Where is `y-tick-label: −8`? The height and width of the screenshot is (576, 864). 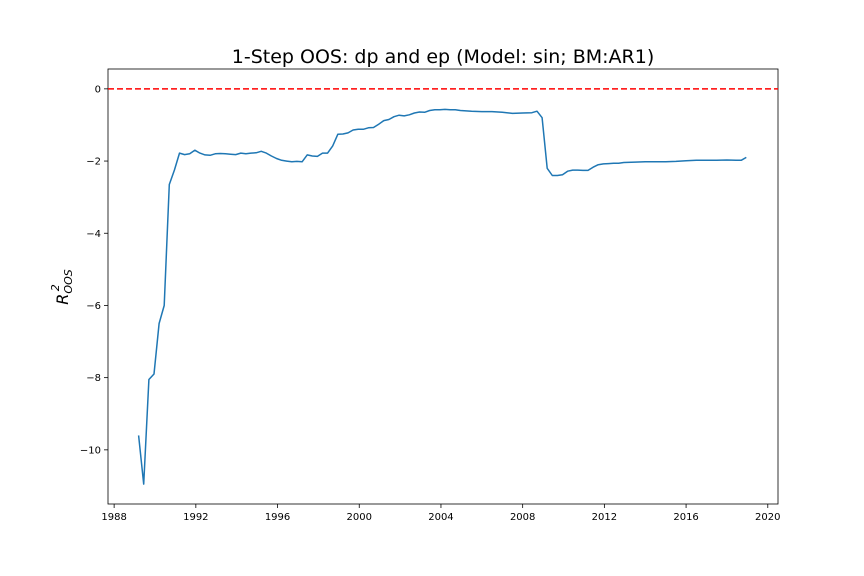
y-tick-label: −8 is located at coordinates (93, 378).